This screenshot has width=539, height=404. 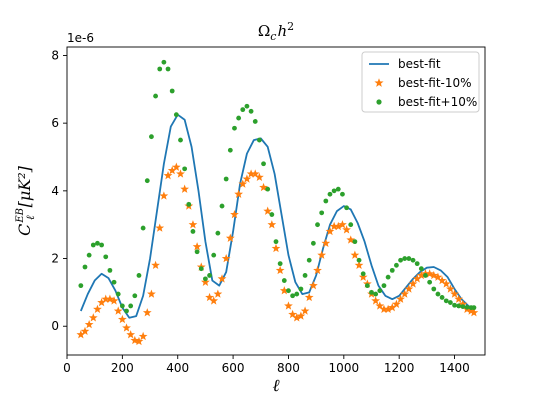 I want to click on x-tick-label: 1000, so click(x=344, y=368).